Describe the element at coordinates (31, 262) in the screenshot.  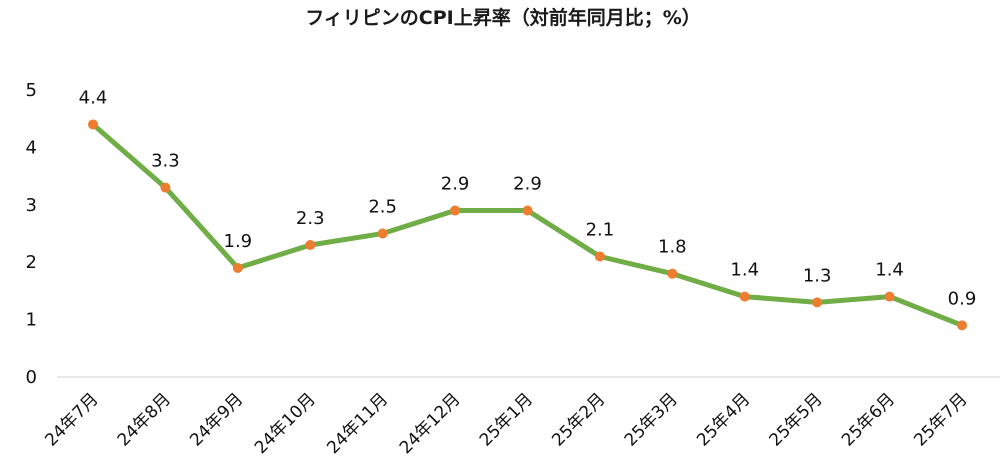
I see `y-tick-label: 2` at that location.